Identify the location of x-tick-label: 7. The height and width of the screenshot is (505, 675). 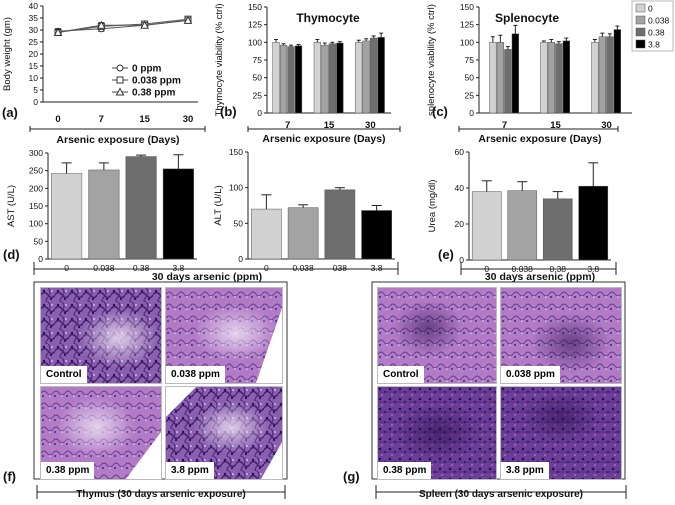
(504, 125).